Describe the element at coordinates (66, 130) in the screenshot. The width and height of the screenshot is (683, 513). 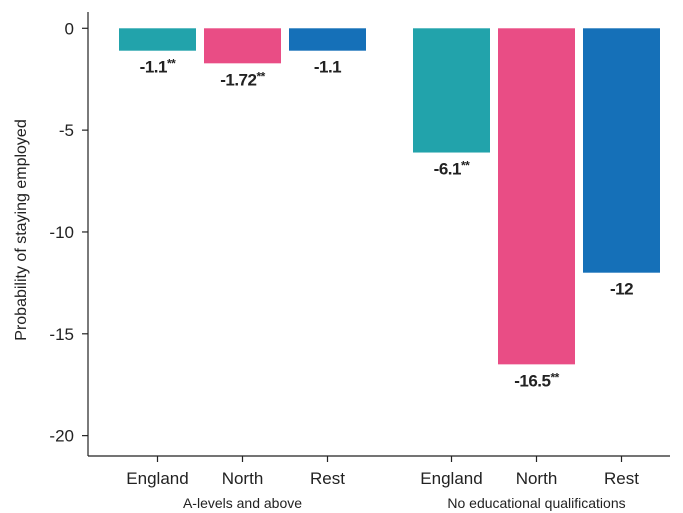
I see `y-tick-label: -5` at that location.